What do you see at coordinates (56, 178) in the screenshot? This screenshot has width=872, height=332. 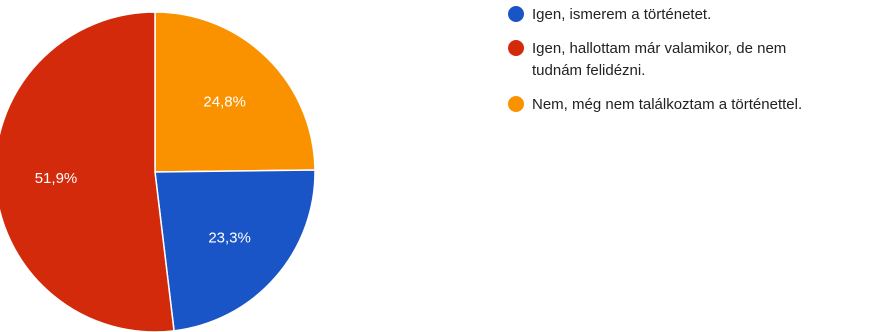 I see `slice-value-label: 51,9%` at bounding box center [56, 178].